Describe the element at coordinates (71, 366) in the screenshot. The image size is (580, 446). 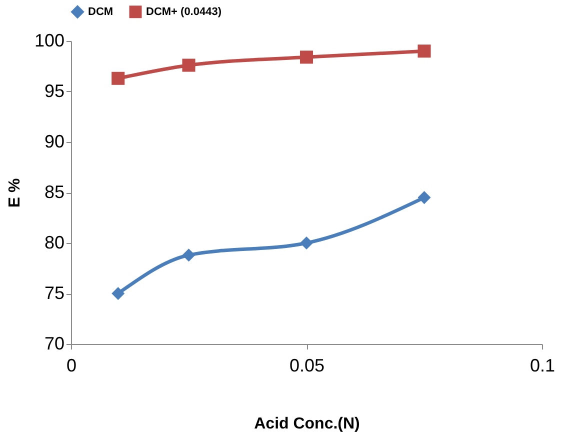
I see `x-tick-label: 0` at that location.